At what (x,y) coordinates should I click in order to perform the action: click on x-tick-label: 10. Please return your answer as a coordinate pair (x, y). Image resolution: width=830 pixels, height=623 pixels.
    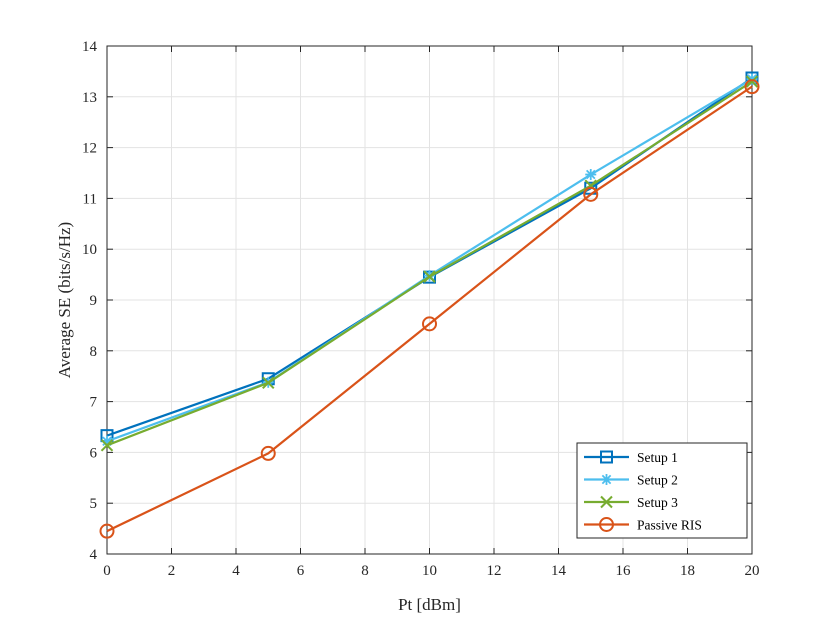
    Looking at the image, I should click on (429, 571).